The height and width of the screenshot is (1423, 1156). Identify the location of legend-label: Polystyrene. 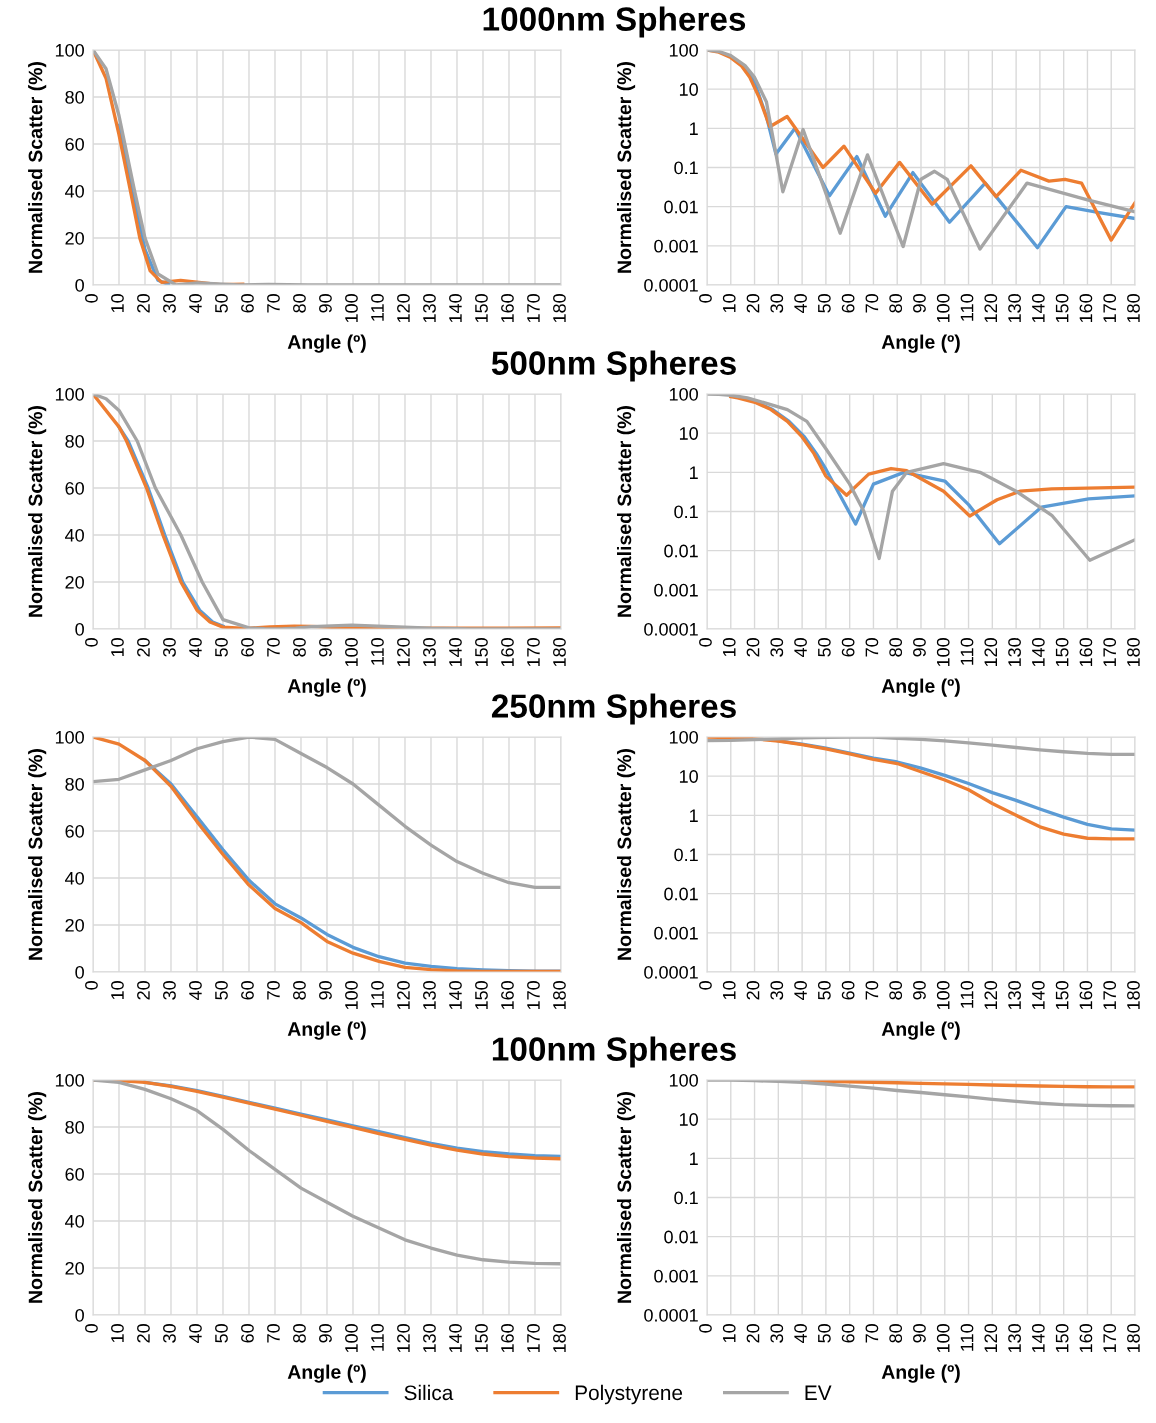
(629, 1394).